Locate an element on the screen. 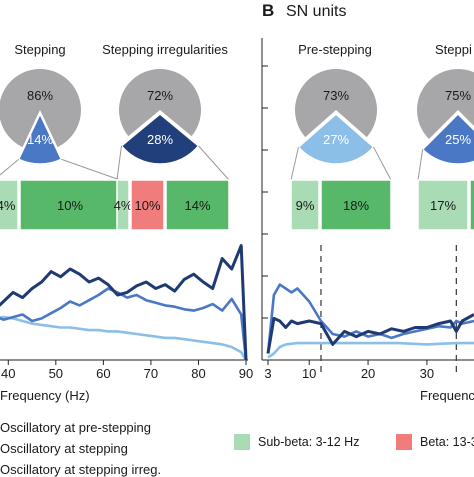 Image resolution: width=474 pixels, height=477 pixels. pie-title-stepping: Stepping is located at coordinates (39, 49).